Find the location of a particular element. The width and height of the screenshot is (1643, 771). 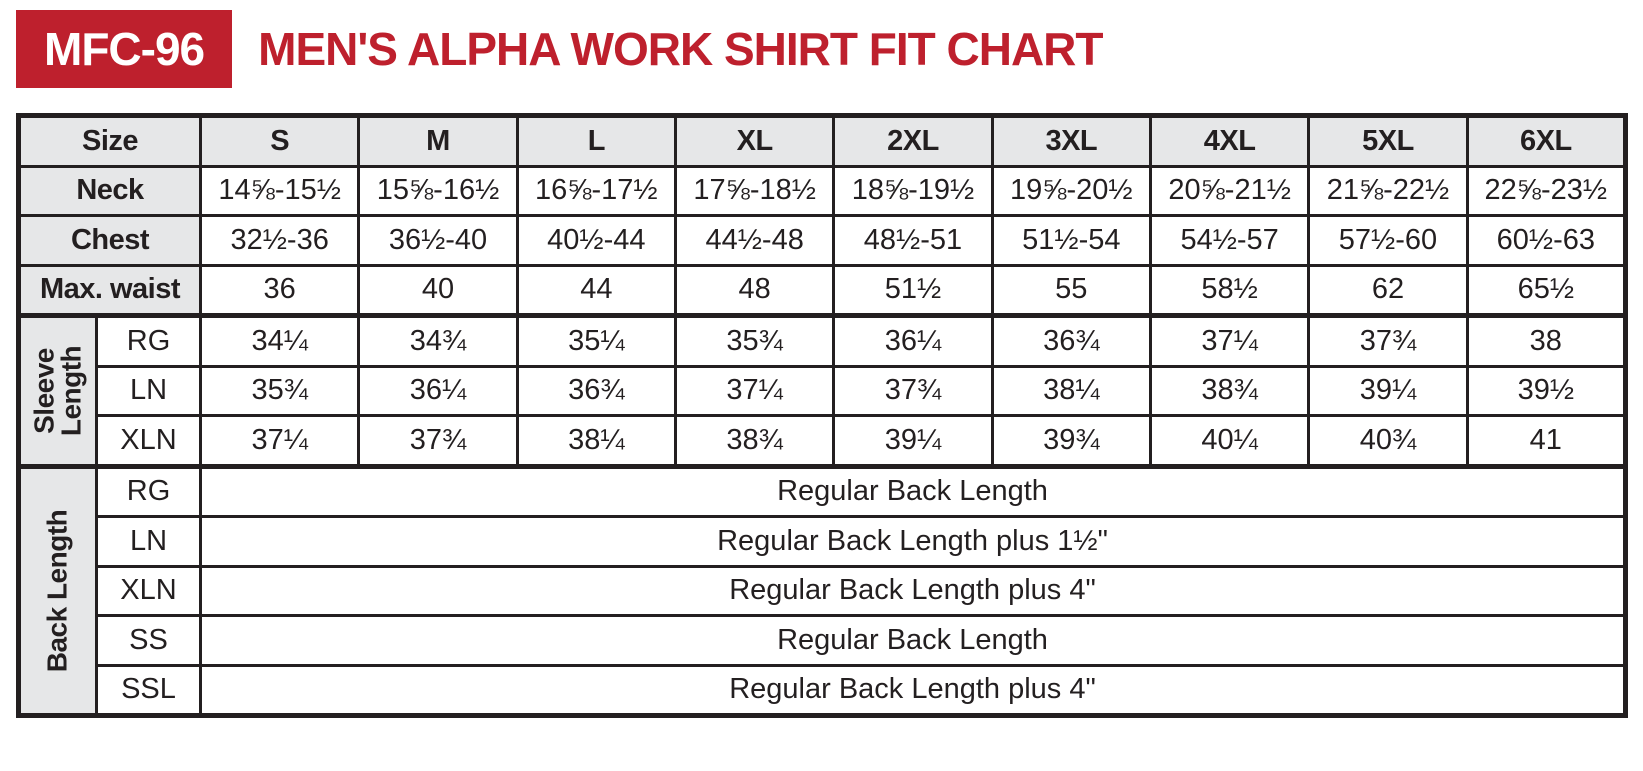

neck-row-label: Neck is located at coordinates (109, 190).